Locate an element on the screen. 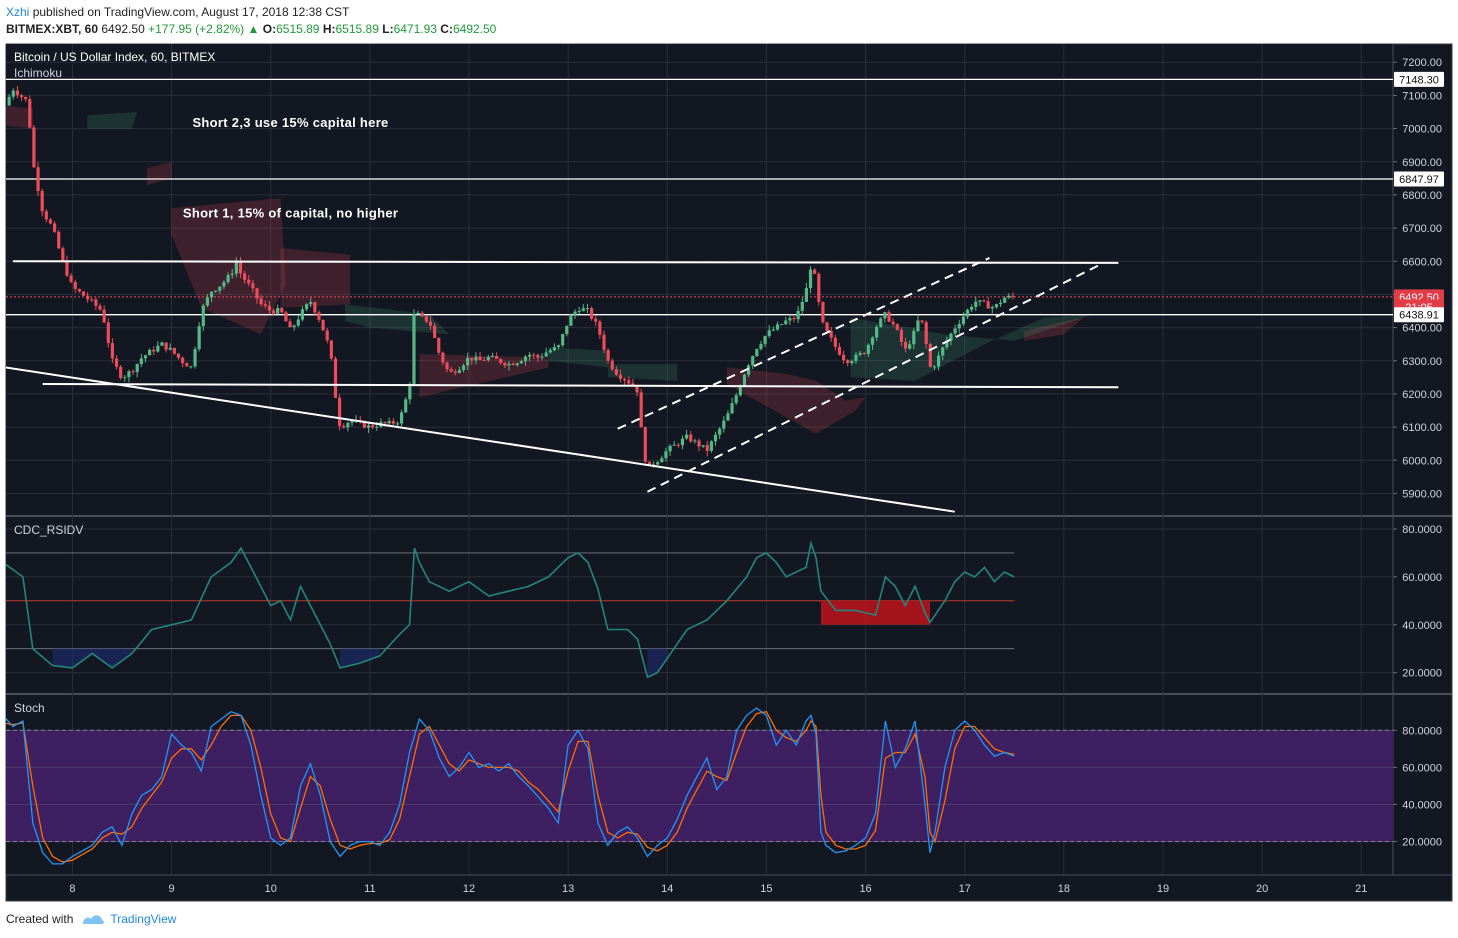 The height and width of the screenshot is (938, 1458). author-link: Xzhi is located at coordinates (18, 12).